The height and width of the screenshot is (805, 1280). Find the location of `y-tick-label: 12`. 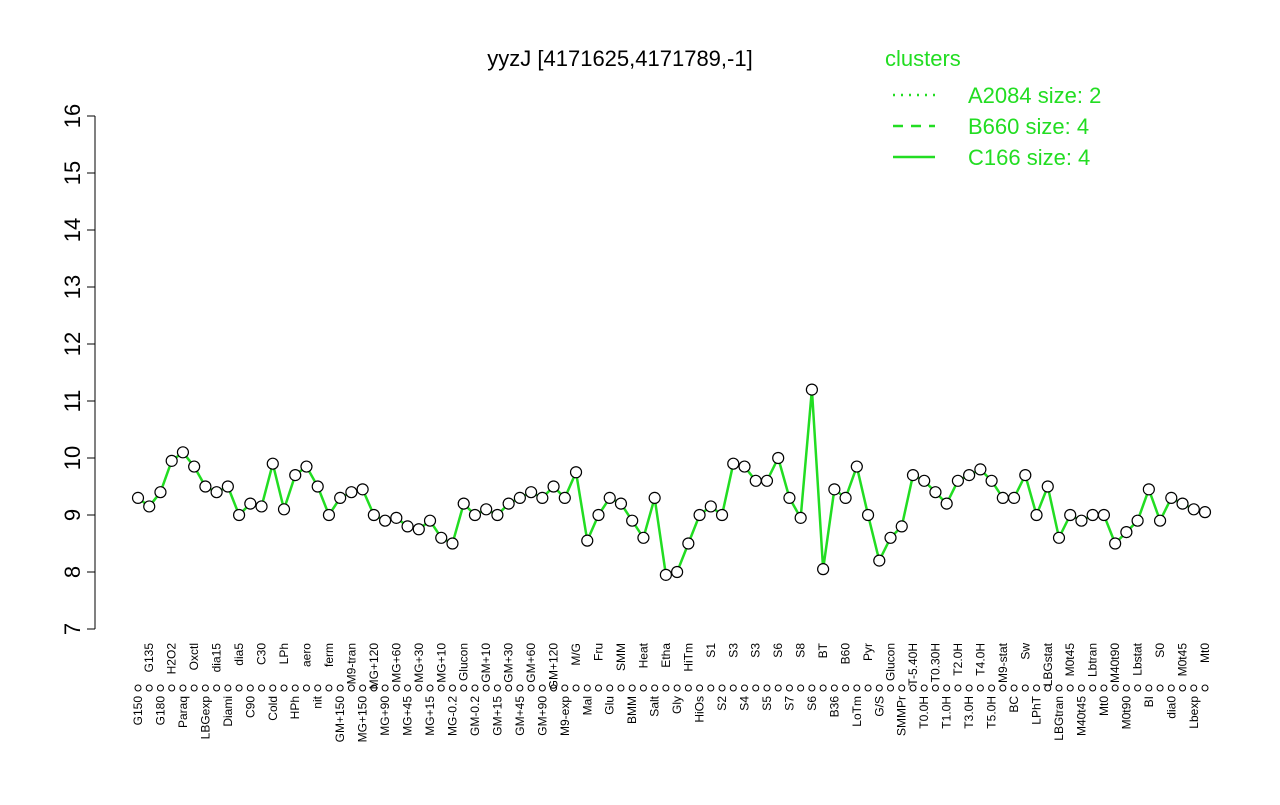

y-tick-label: 12 is located at coordinates (72, 344).